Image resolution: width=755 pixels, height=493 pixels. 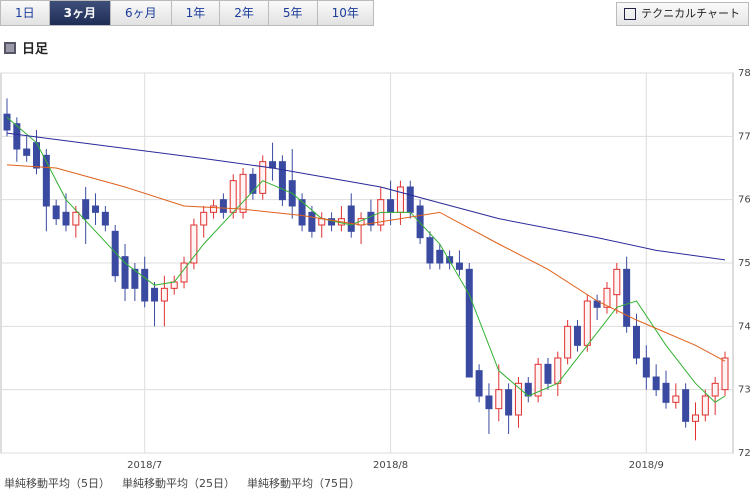 What do you see at coordinates (744, 263) in the screenshot?
I see `y-tick-label: 75` at bounding box center [744, 263].